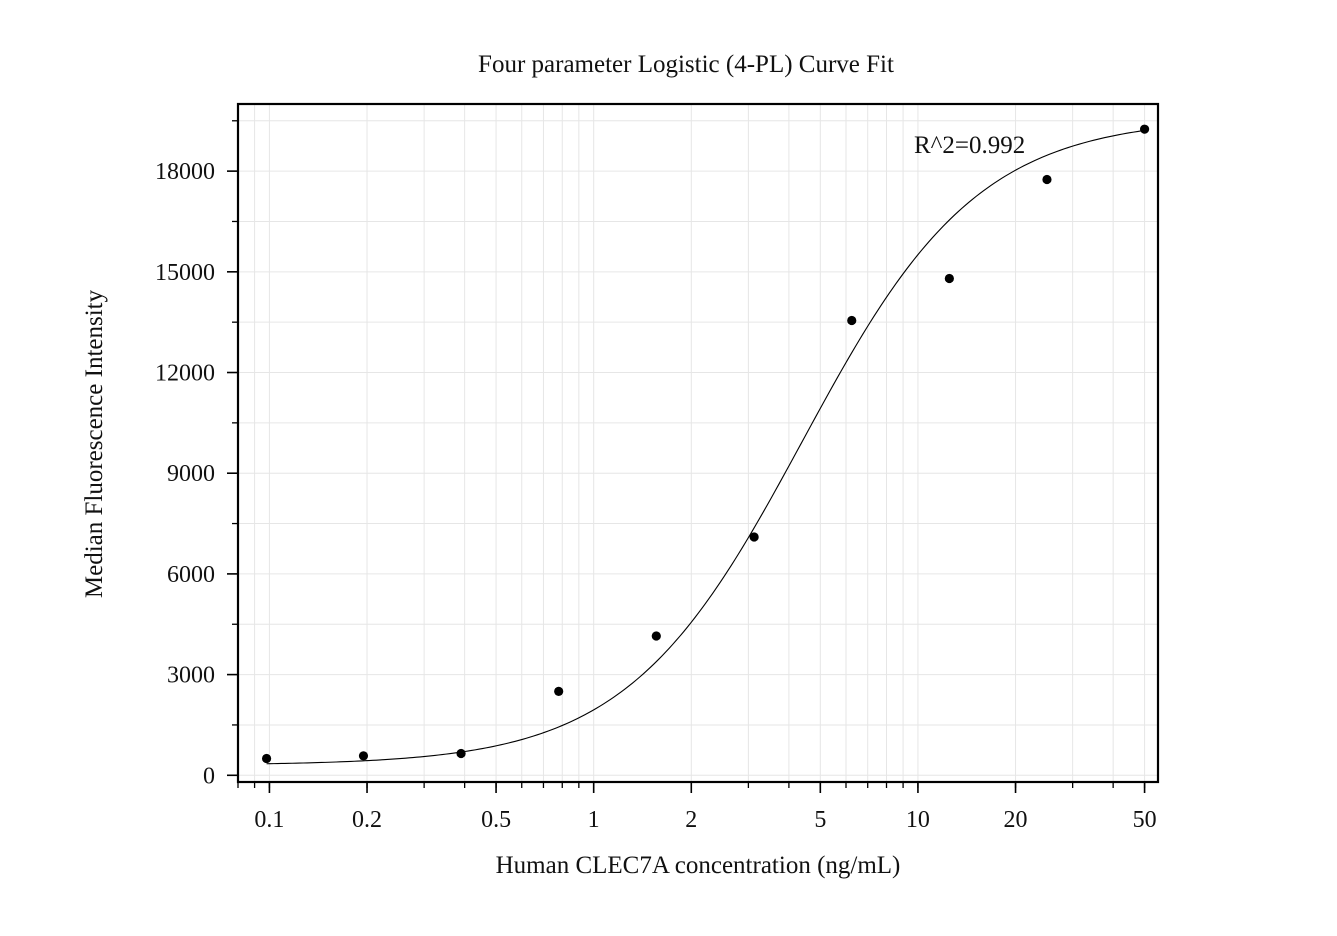 This screenshot has height=936, width=1337. Describe the element at coordinates (594, 820) in the screenshot. I see `x-tick-label: 1` at that location.